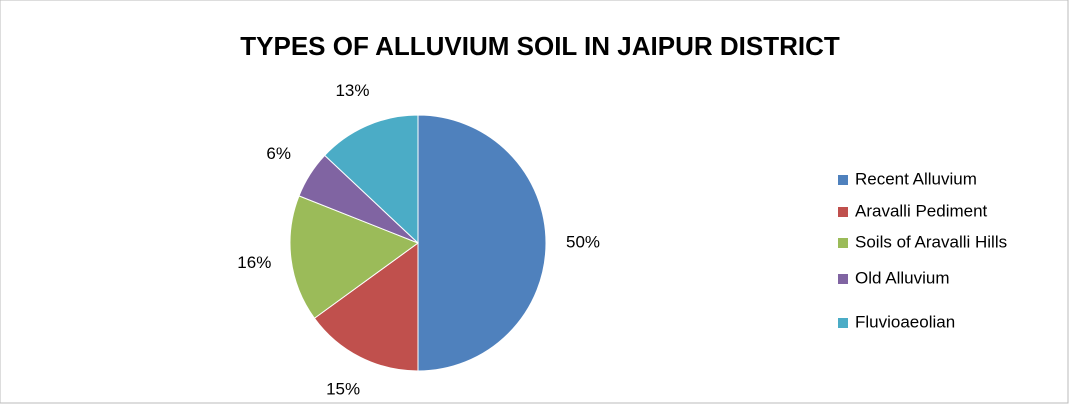  Describe the element at coordinates (254, 262) in the screenshot. I see `data-label: 16%` at that location.